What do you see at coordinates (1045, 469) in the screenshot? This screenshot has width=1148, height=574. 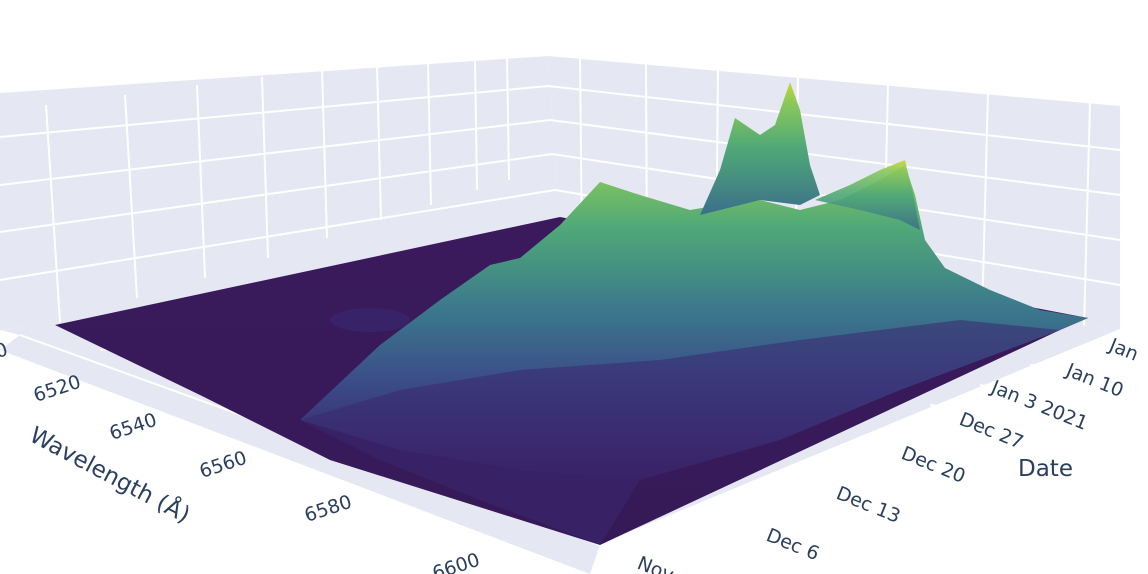 I see `y-axis-title: Date` at bounding box center [1045, 469].